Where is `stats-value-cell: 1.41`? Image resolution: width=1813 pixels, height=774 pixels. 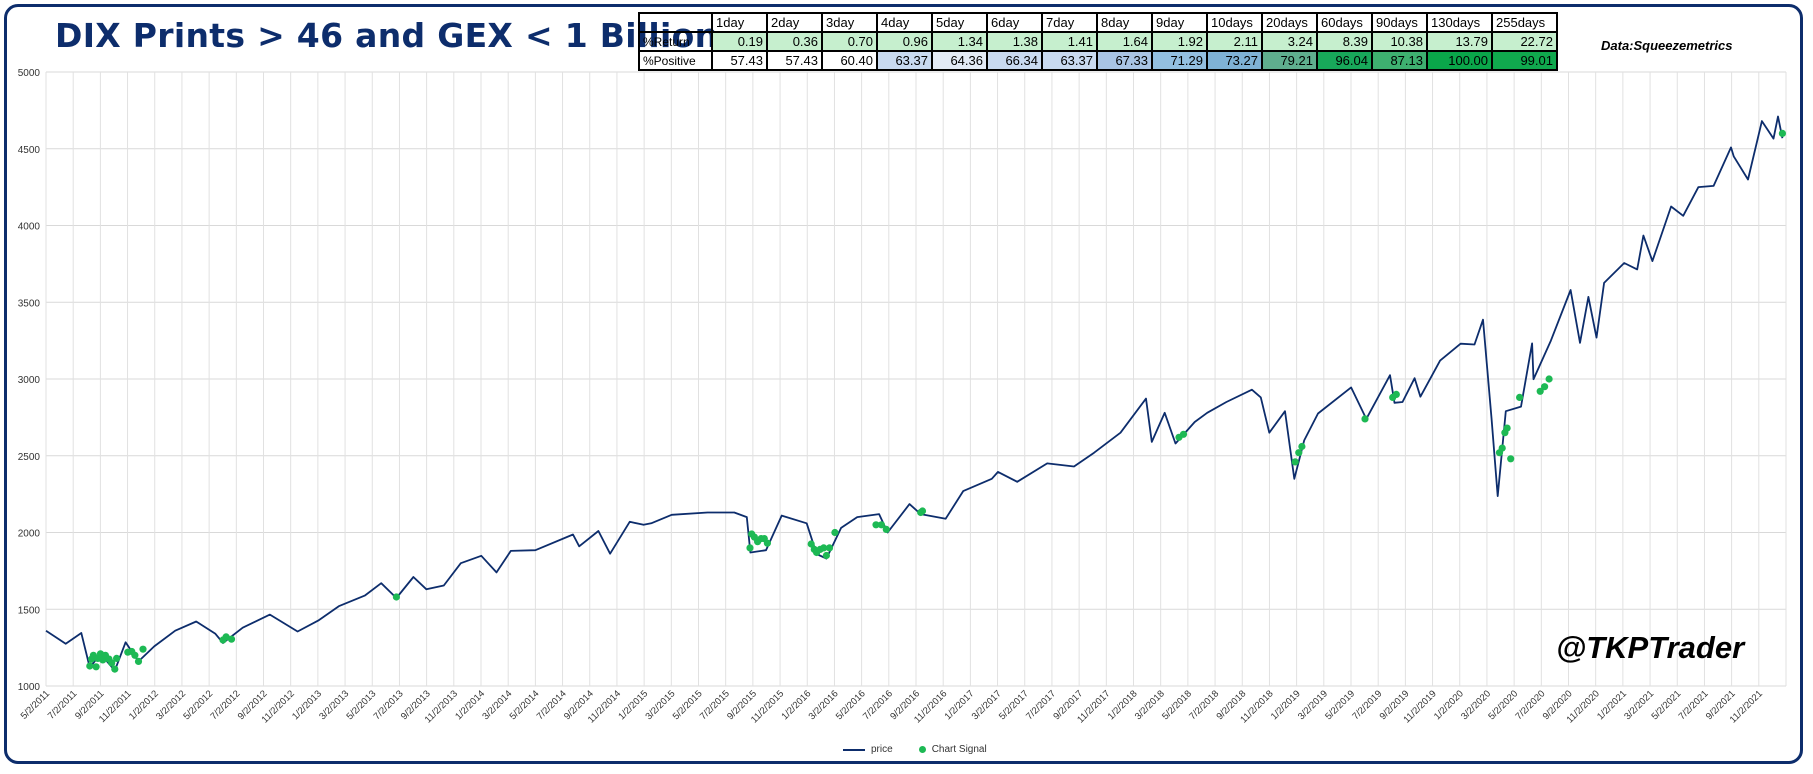 stats-value-cell: 1.41 is located at coordinates (1069, 41).